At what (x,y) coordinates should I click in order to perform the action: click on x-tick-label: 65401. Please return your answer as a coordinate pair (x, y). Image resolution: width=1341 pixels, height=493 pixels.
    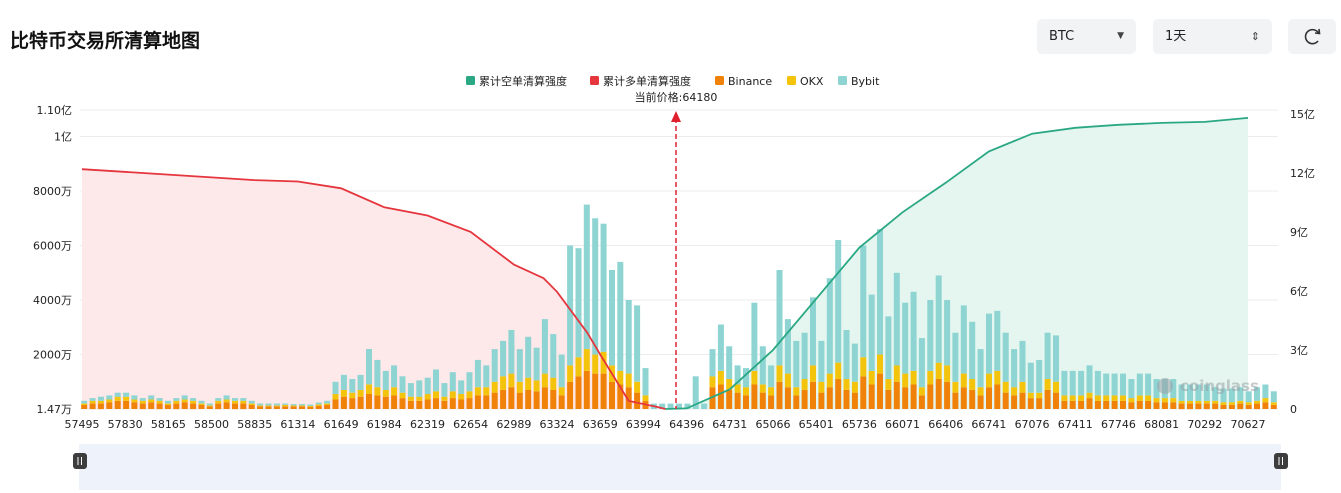
    Looking at the image, I should click on (816, 424).